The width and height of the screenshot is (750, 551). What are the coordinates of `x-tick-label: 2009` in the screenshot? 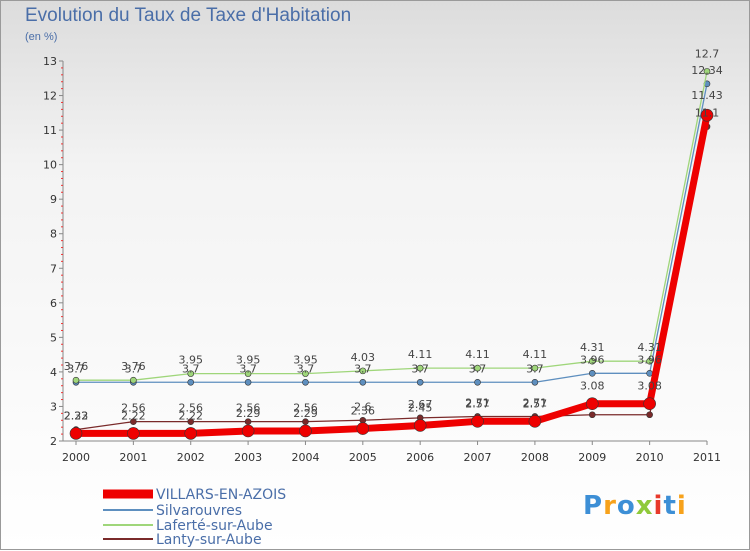 It's located at (592, 457).